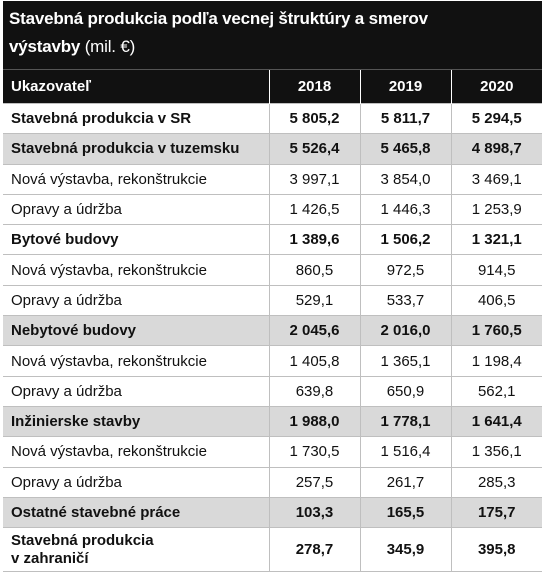  What do you see at coordinates (314, 239) in the screenshot?
I see `cell-2018: 1 389,6` at bounding box center [314, 239].